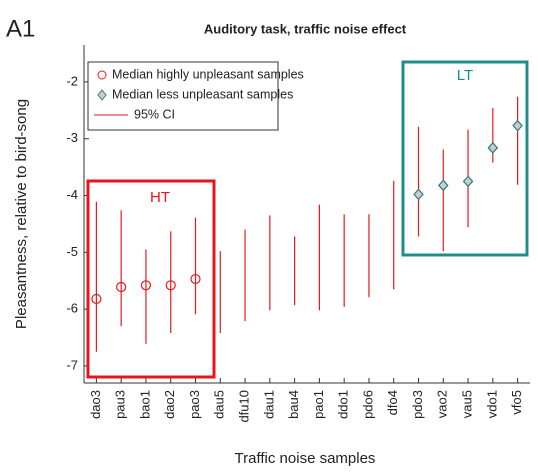 This screenshot has width=538, height=473. I want to click on group-label: LT, so click(465, 75).